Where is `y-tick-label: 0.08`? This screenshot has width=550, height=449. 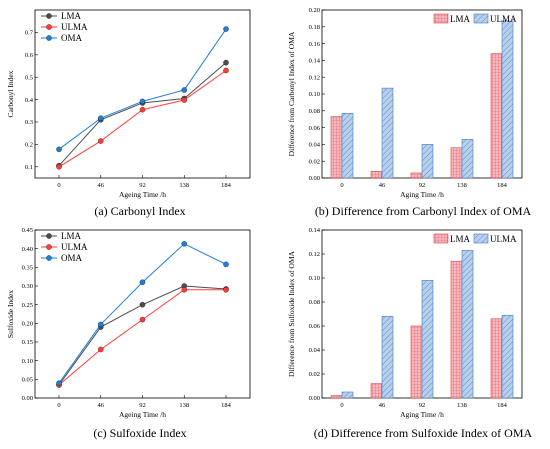 y-tick-label: 0.08 is located at coordinates (314, 302).